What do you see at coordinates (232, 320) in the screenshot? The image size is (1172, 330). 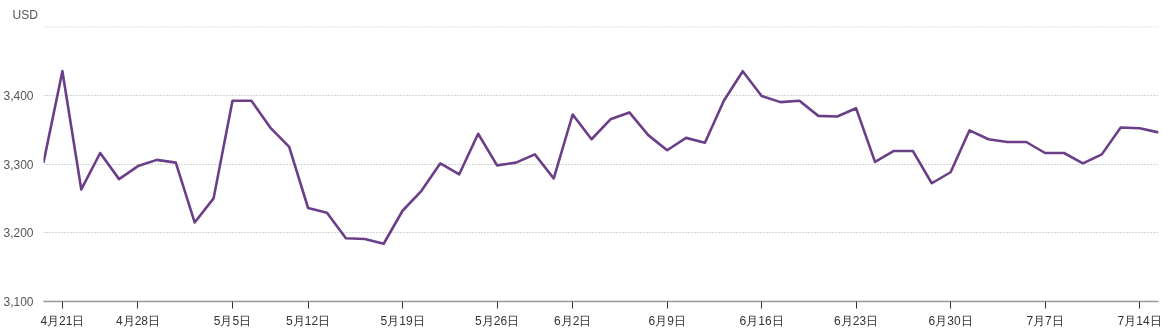 I see `x-tick-label: 5月5日` at bounding box center [232, 320].